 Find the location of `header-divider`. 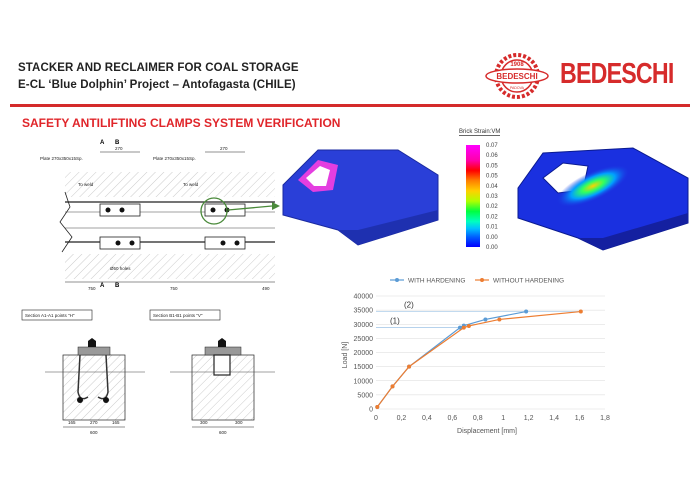

header-divider is located at coordinates (350, 105).